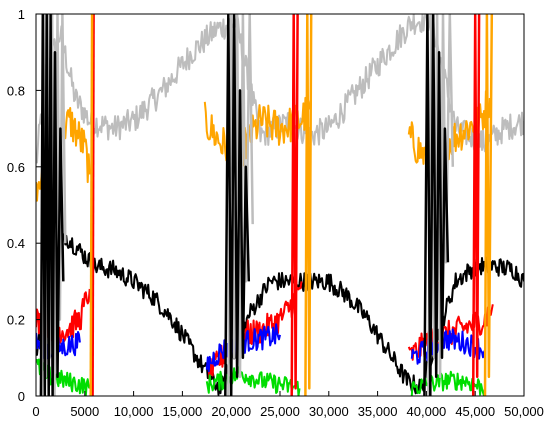 The height and width of the screenshot is (423, 550). What do you see at coordinates (475, 411) in the screenshot?
I see `x-tick-label: 45,000` at bounding box center [475, 411].